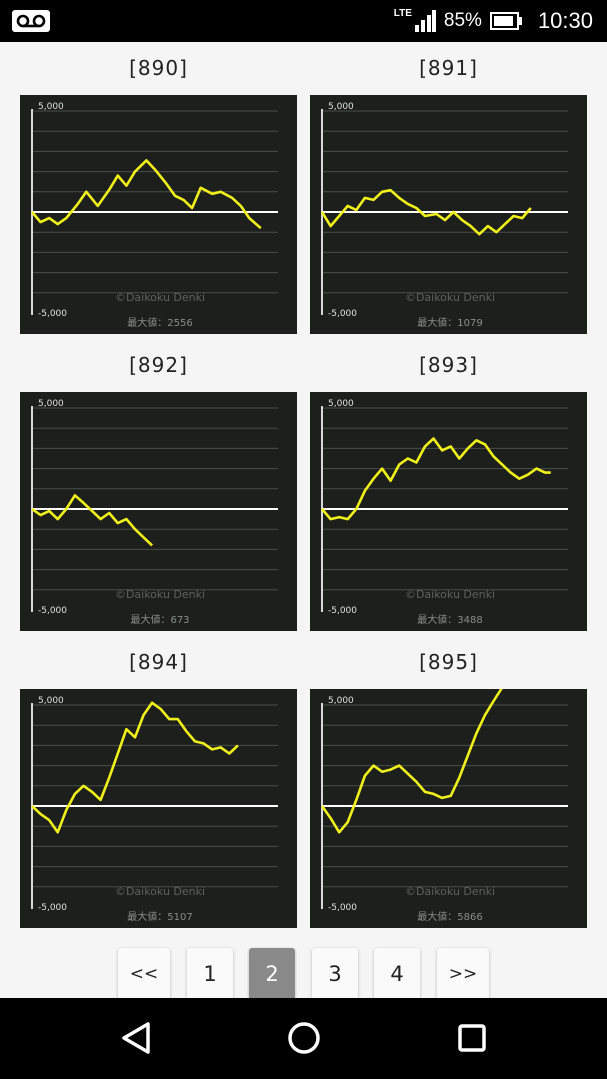 The width and height of the screenshot is (607, 1079). I want to click on max-value-label: 最大値：3488, so click(449, 619).